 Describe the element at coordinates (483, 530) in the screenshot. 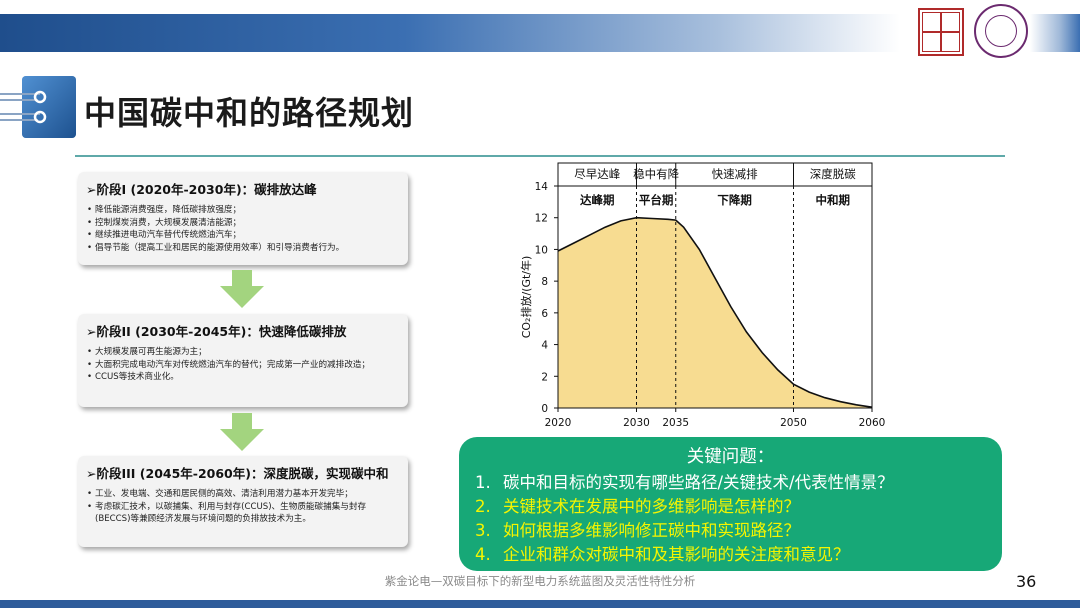

I see `issue-number: 3.` at that location.